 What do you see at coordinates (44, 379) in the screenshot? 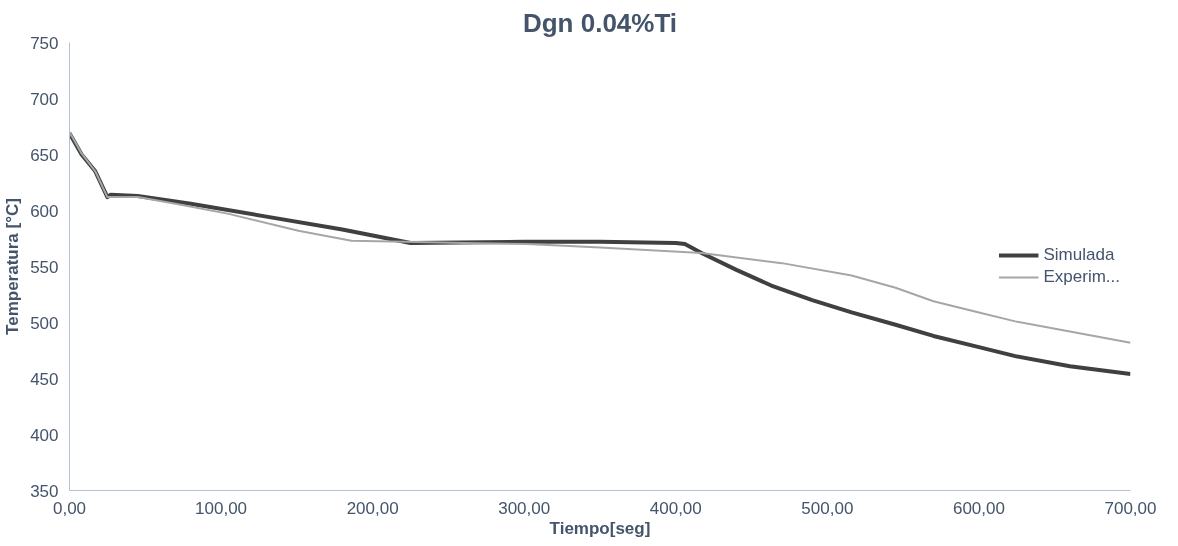
I see `y-tick-label: 450` at bounding box center [44, 379].